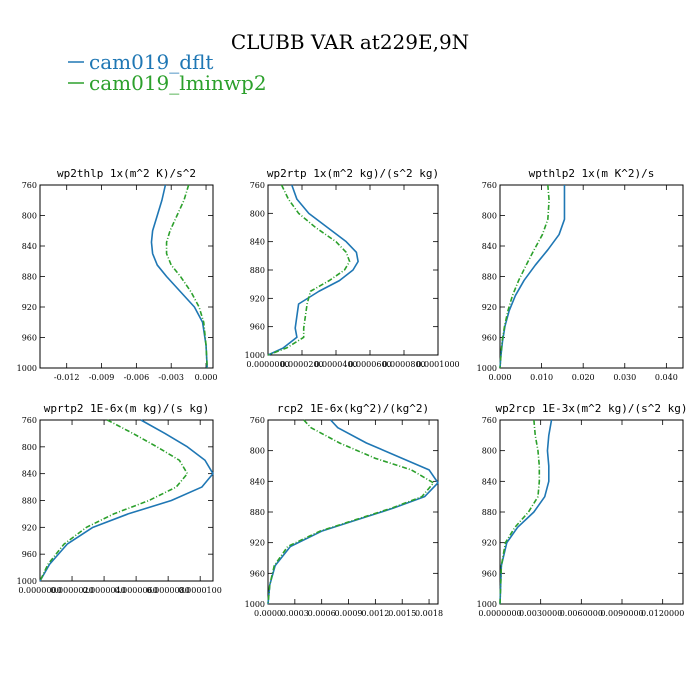  What do you see at coordinates (369, 364) in the screenshot?
I see `x-tick-label: 0.0000600` at bounding box center [369, 364].